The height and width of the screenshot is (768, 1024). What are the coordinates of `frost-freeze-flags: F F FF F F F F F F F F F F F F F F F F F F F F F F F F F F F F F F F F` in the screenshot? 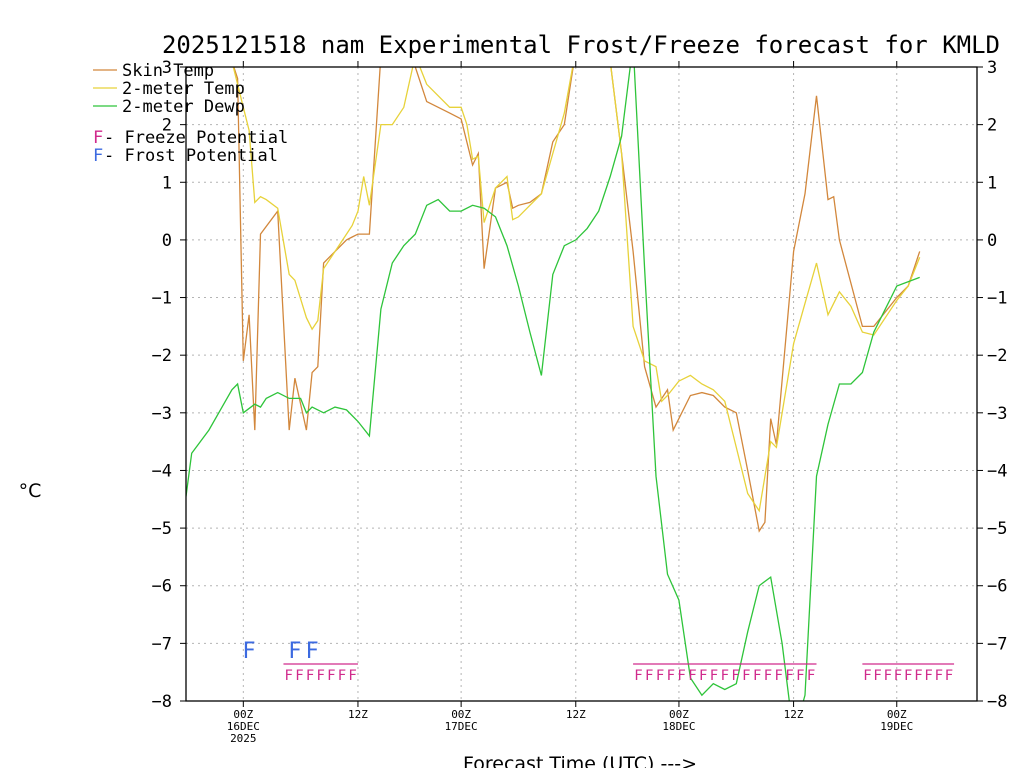 It's located at (598, 661).